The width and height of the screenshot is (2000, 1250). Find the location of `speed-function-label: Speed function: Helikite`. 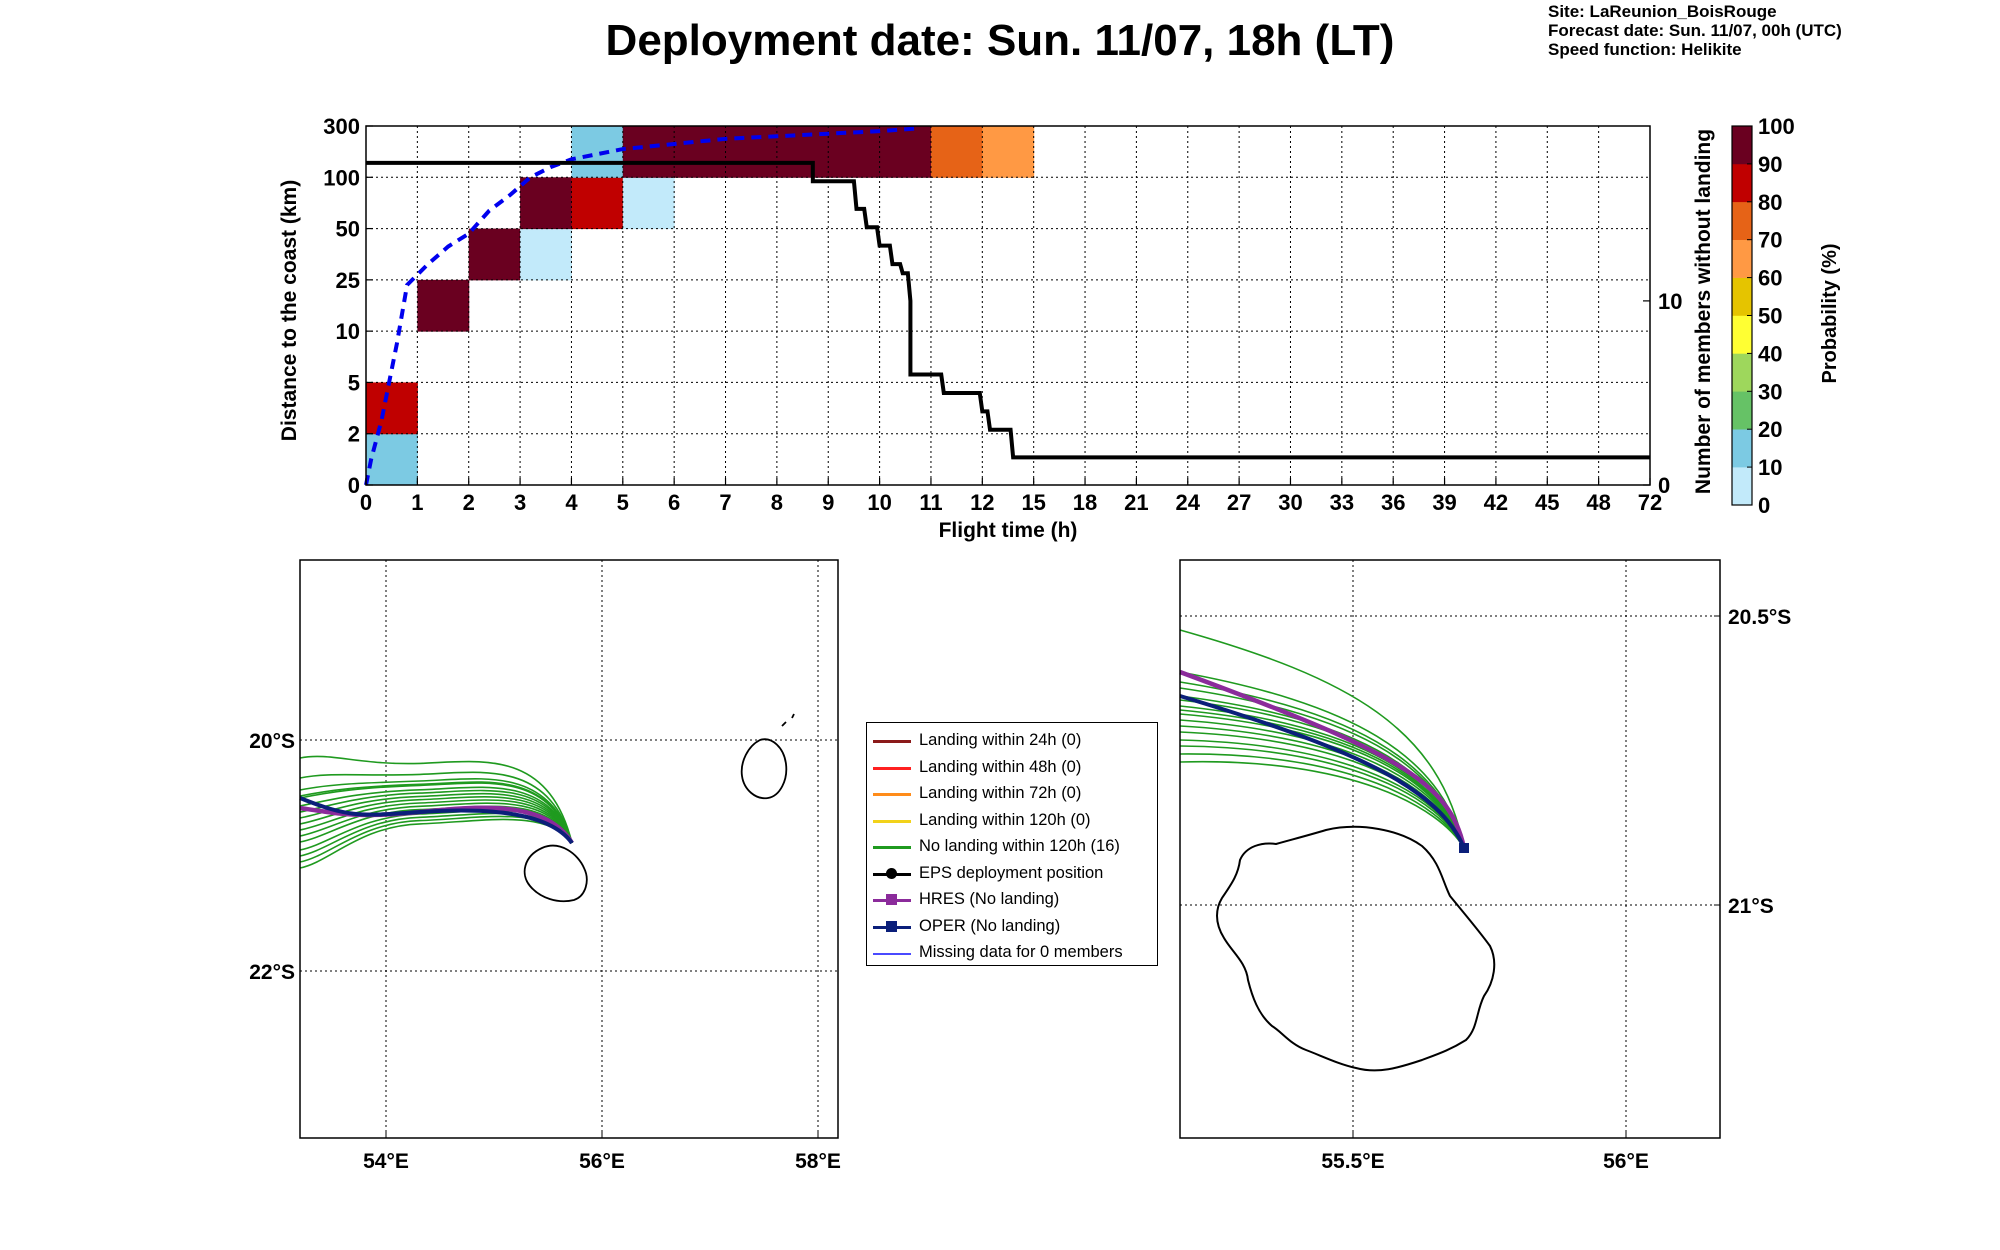

speed-function-label: Speed function: Helikite is located at coordinates (1645, 49).